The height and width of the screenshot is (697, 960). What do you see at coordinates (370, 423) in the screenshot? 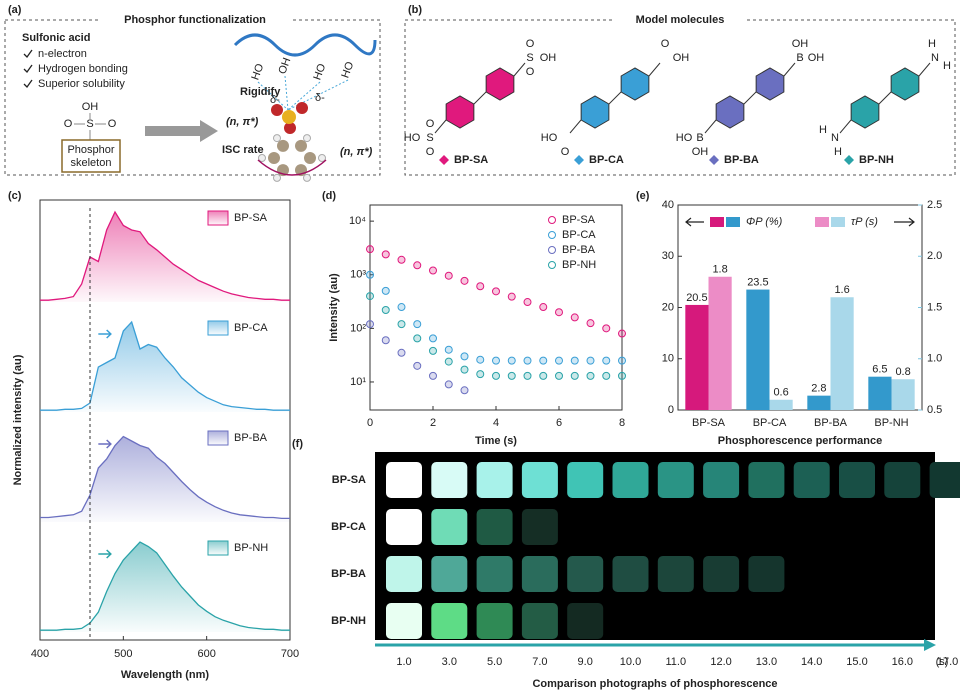
I see `x-tick-label: 0` at bounding box center [370, 423].